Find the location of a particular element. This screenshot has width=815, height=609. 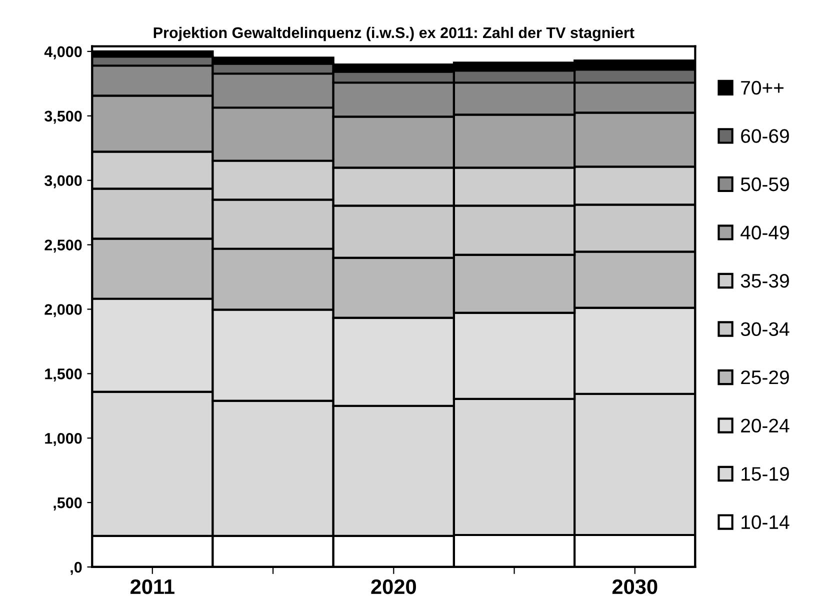

legend-label: 20-24 is located at coordinates (765, 425).